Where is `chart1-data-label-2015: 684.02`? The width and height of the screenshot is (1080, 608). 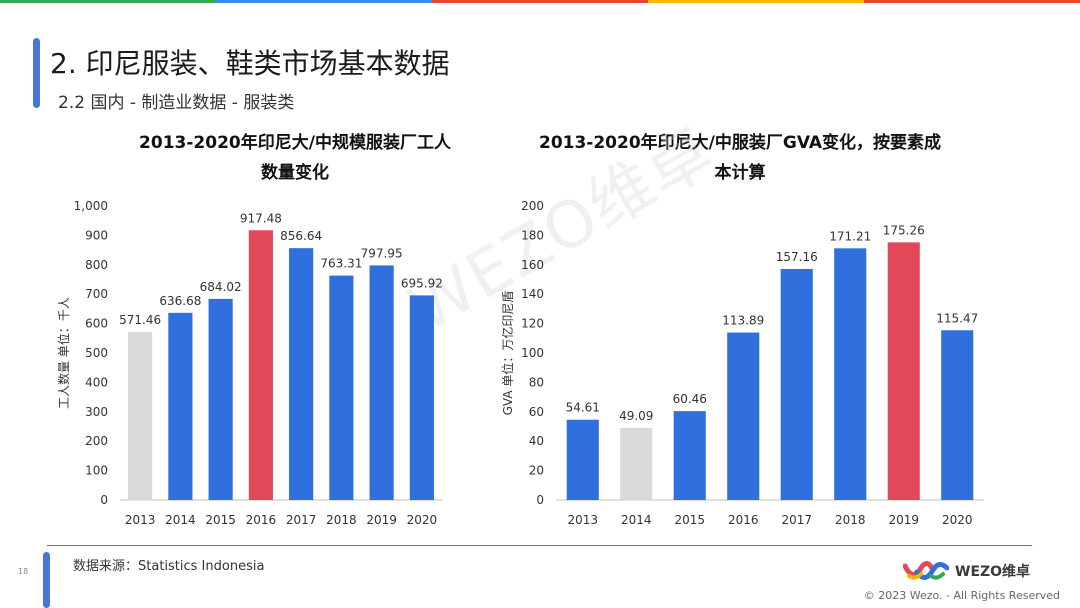
chart1-data-label-2015: 684.02 is located at coordinates (221, 287).